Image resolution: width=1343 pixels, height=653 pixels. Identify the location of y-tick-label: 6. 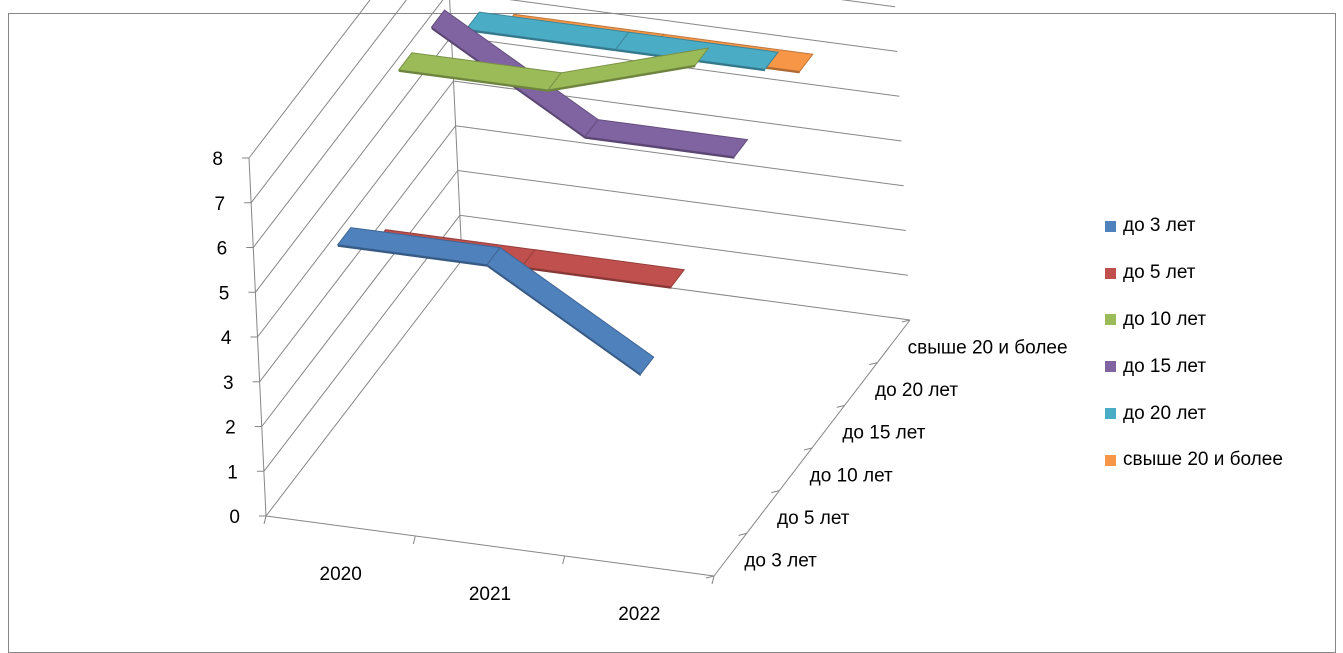
(222, 249).